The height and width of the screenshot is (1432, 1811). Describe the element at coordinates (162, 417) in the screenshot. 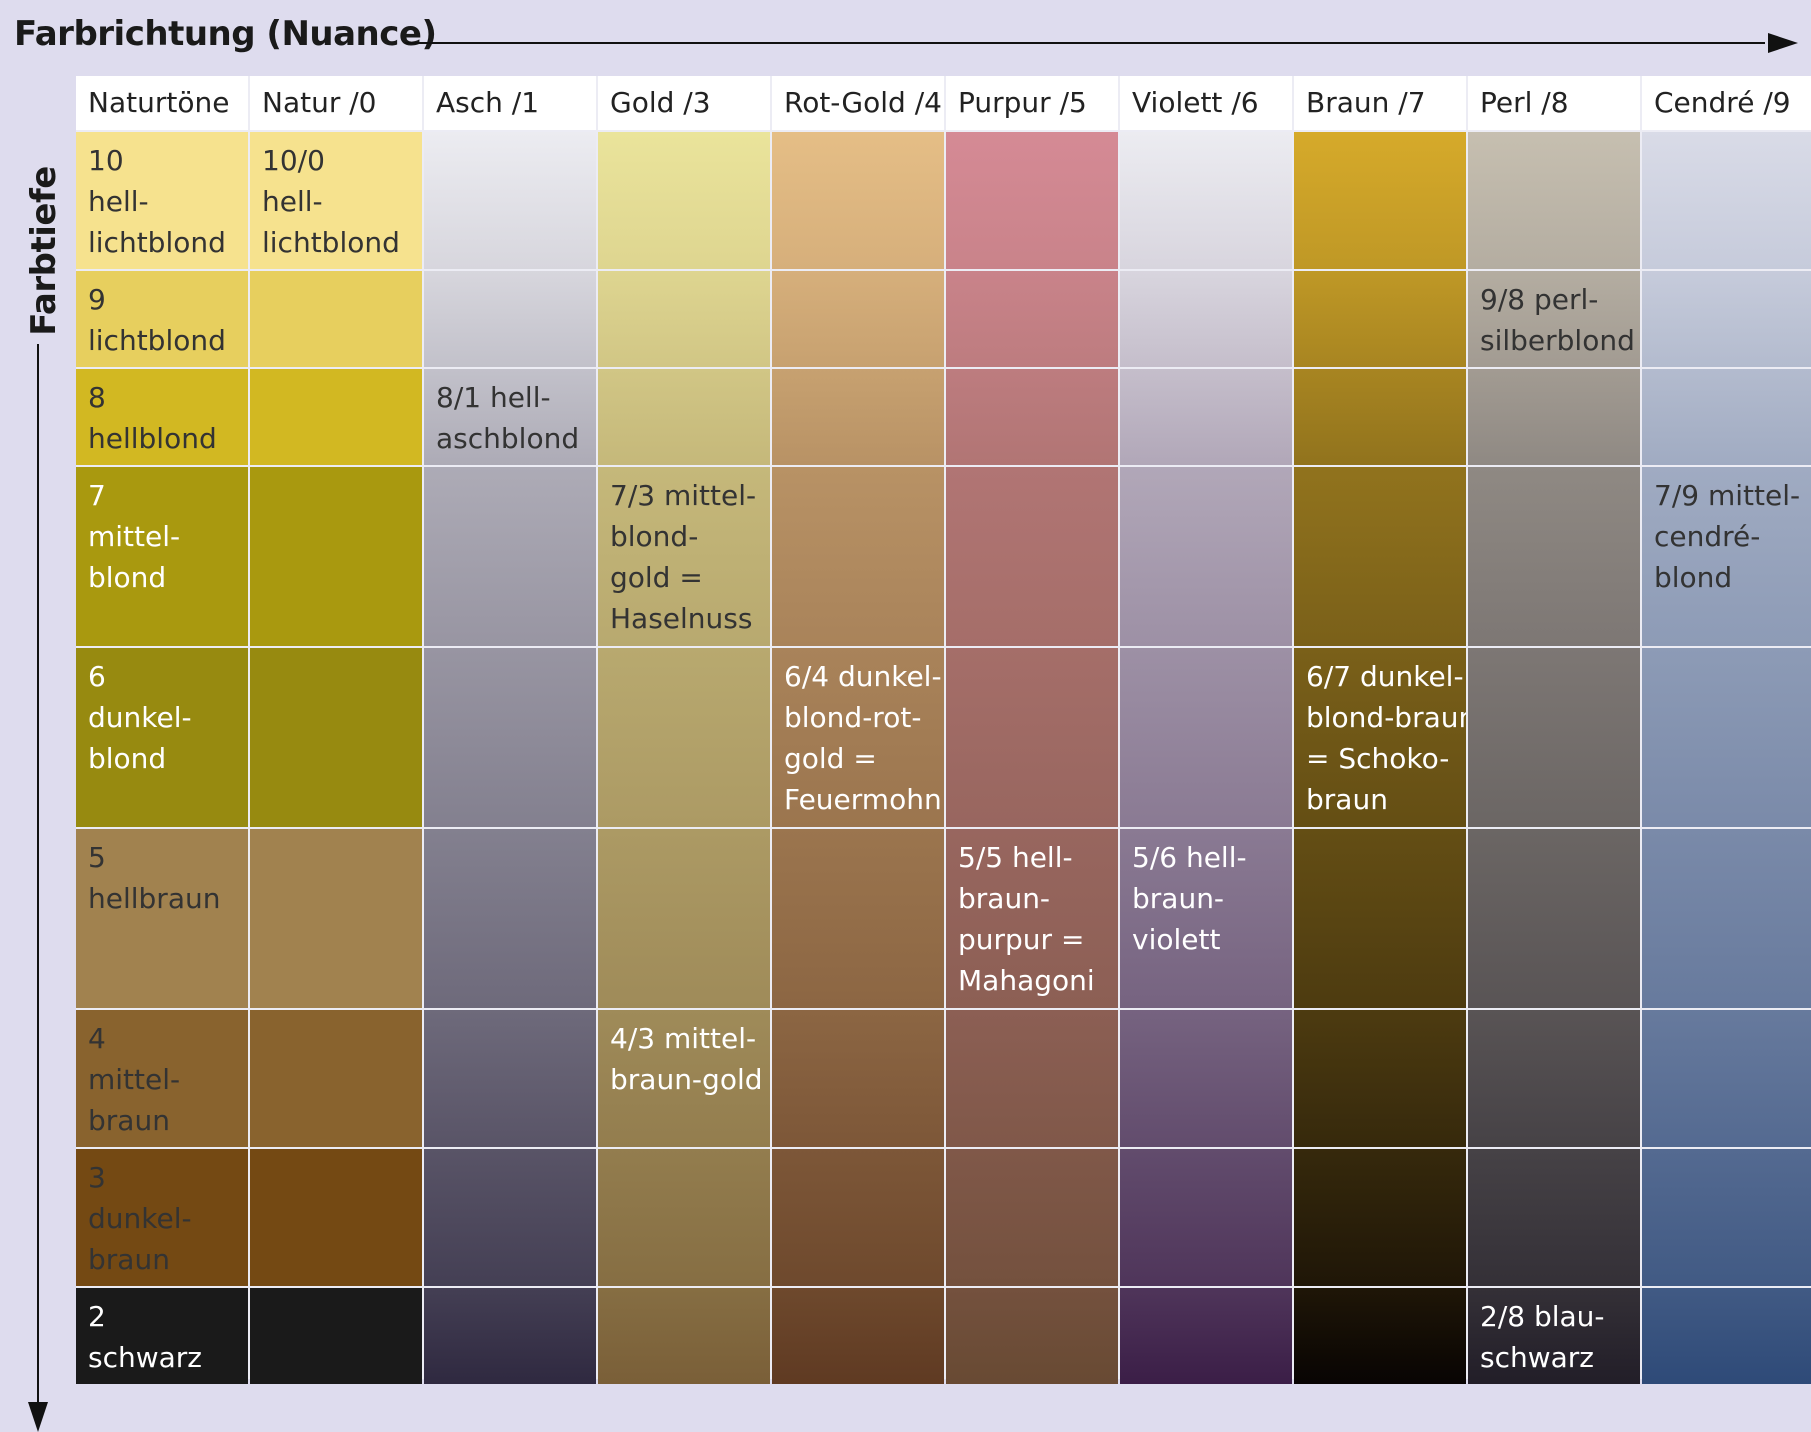

I see `swatch-cell: 8 hellblond` at that location.